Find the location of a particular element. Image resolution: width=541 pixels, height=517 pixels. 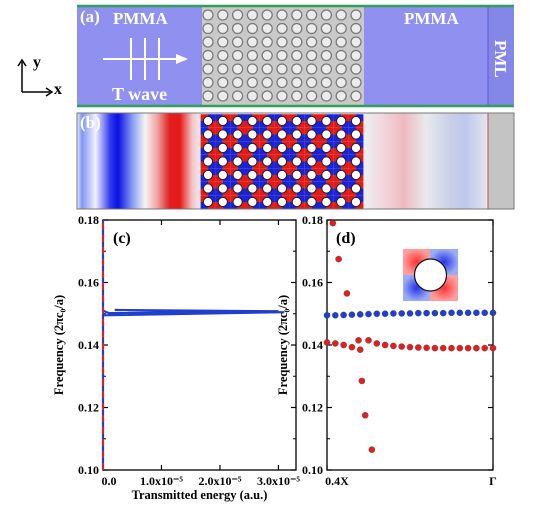

pmma-right-region is located at coordinates (426, 56).